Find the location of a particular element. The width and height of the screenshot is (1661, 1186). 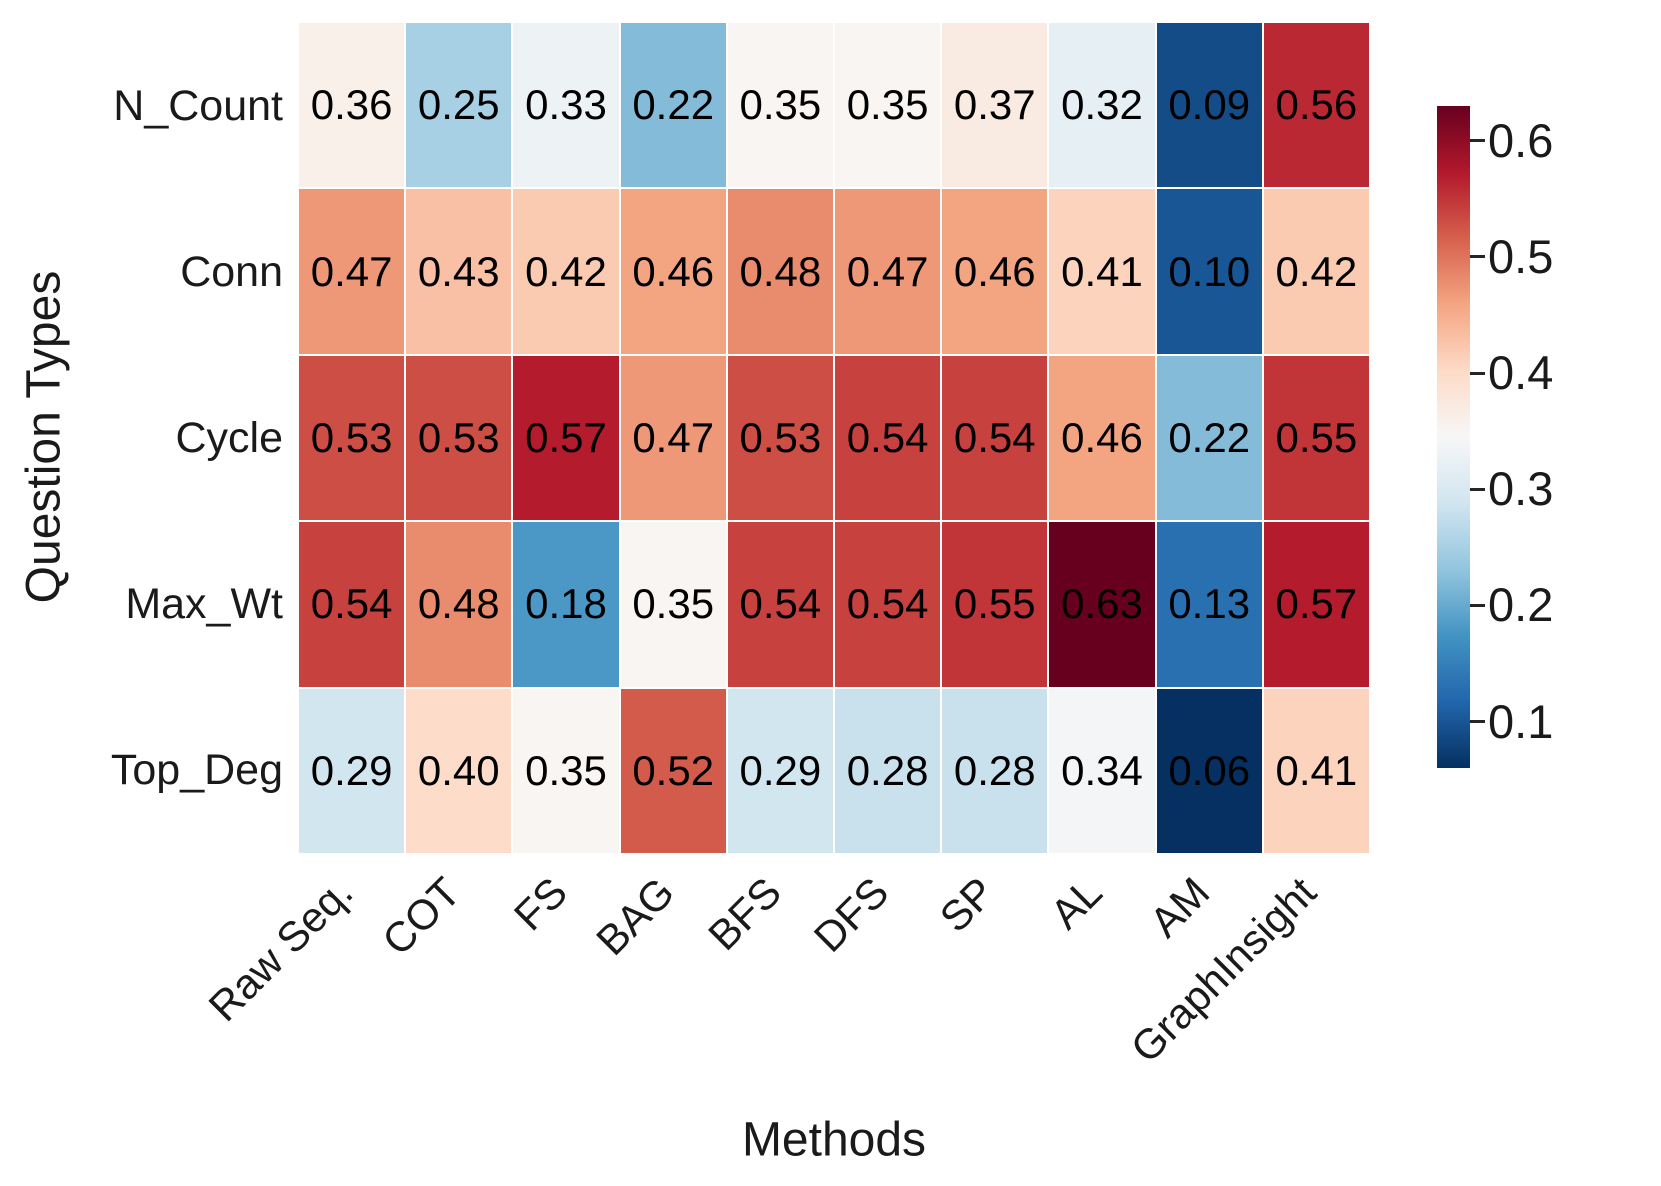

x-tick-label: Raw Seq. is located at coordinates (280, 949).